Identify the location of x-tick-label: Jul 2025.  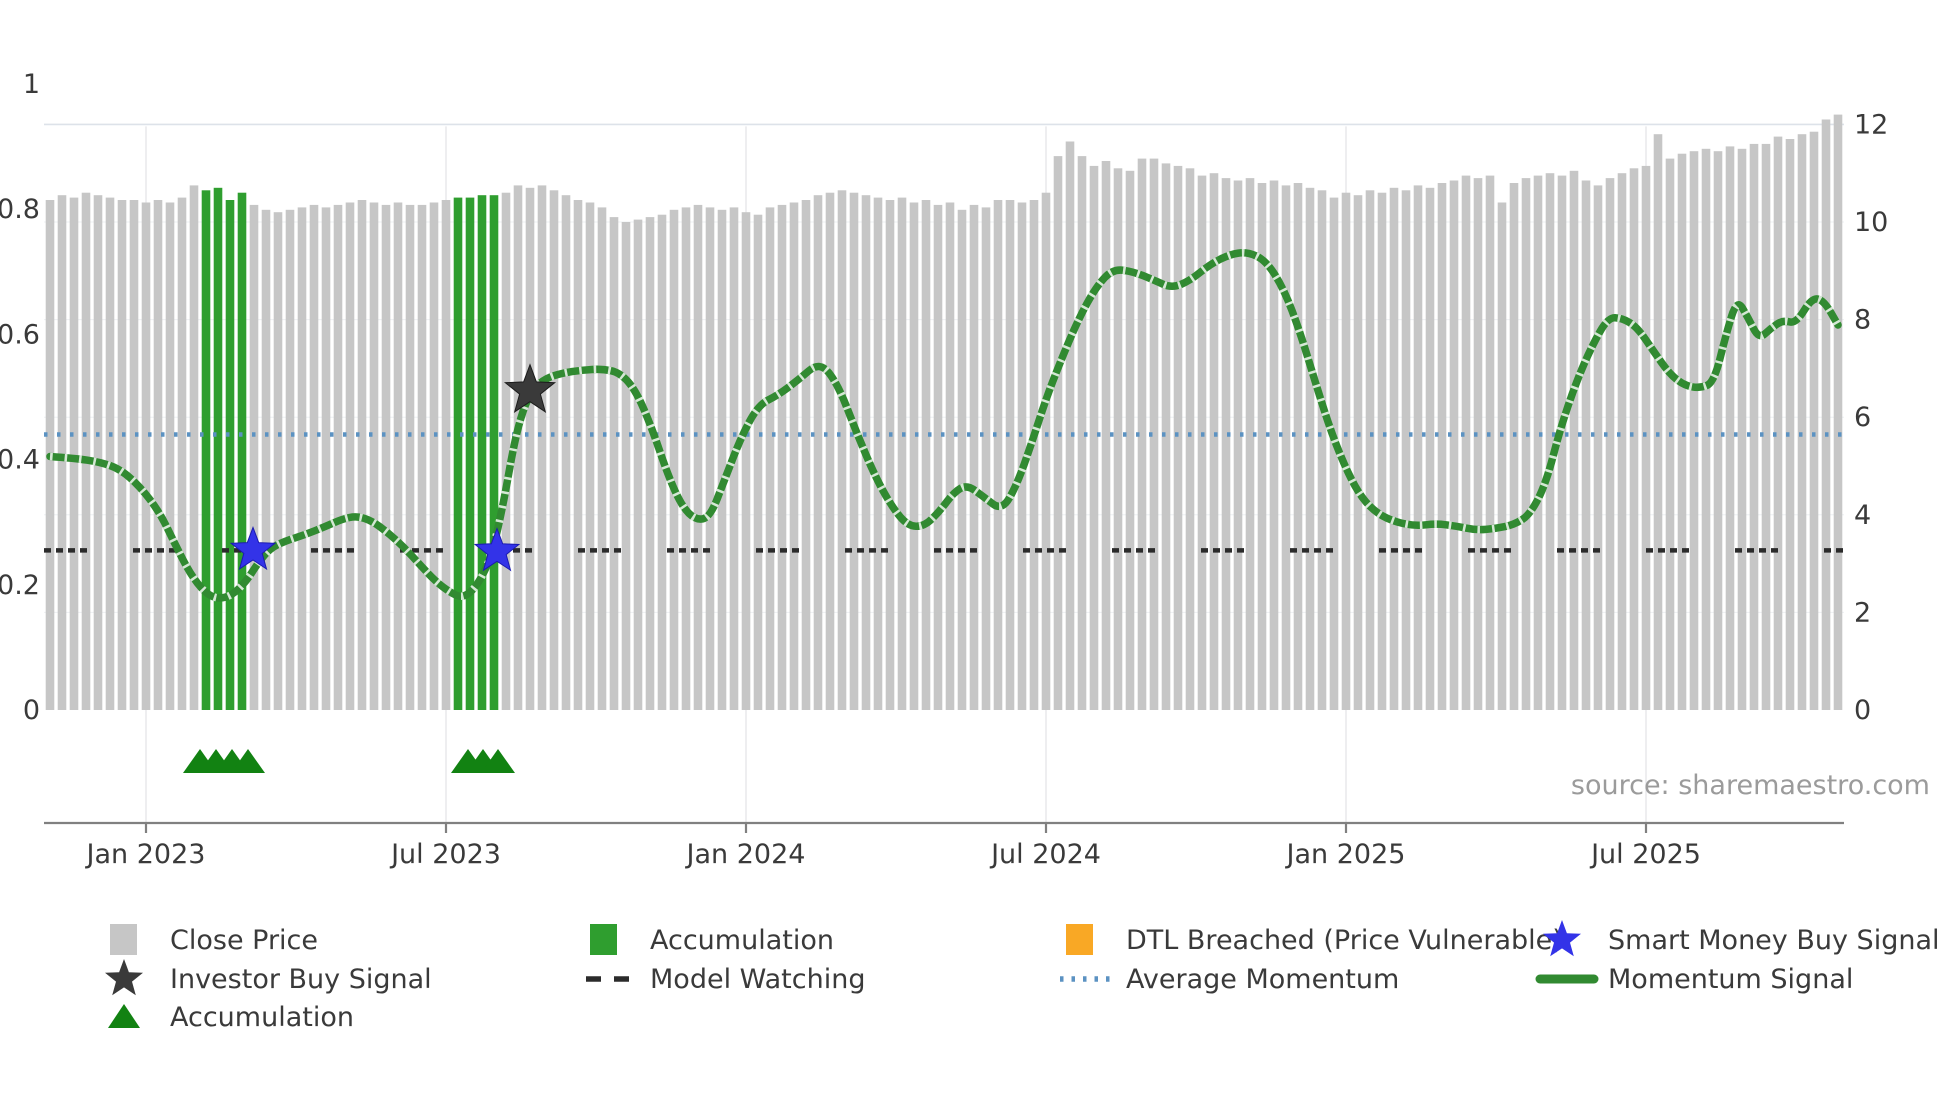
(1645, 854).